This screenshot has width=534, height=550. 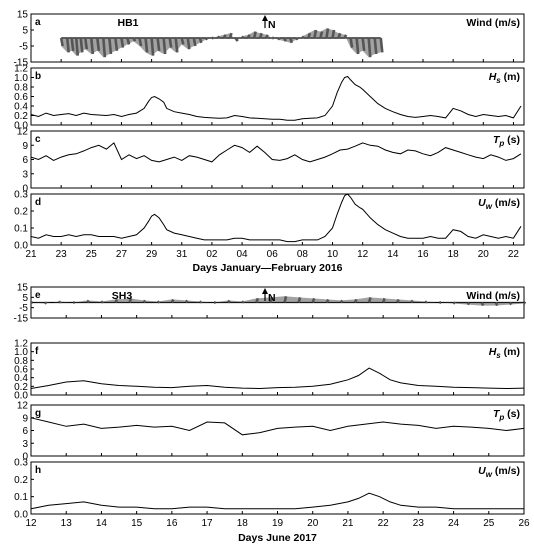 I want to click on x-tick-label: 24, so click(x=454, y=523).